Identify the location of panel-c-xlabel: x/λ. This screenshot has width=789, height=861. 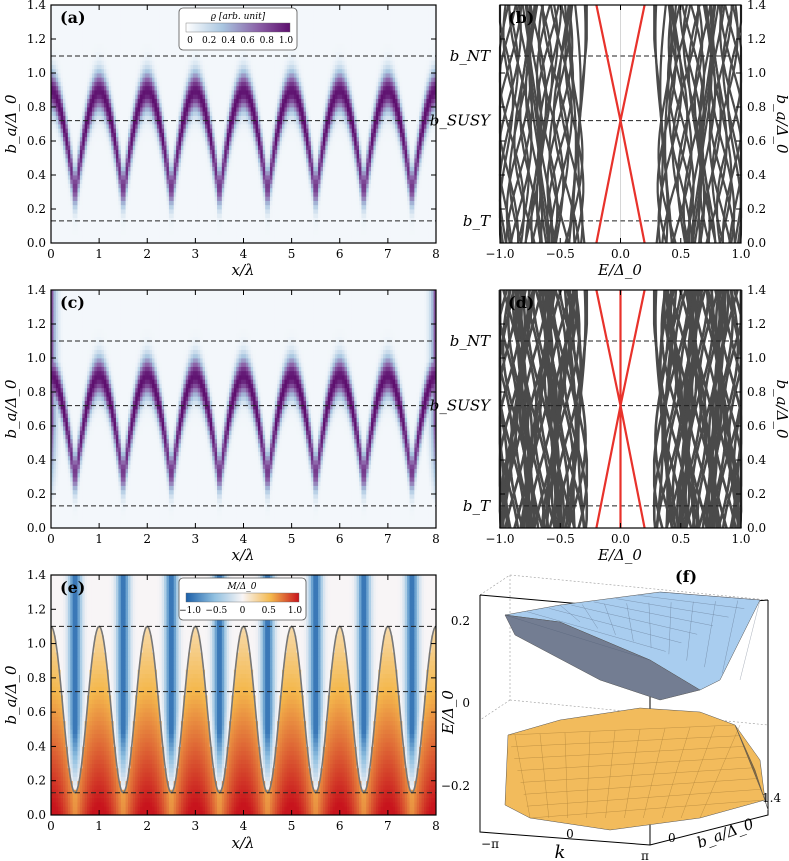
(242, 555).